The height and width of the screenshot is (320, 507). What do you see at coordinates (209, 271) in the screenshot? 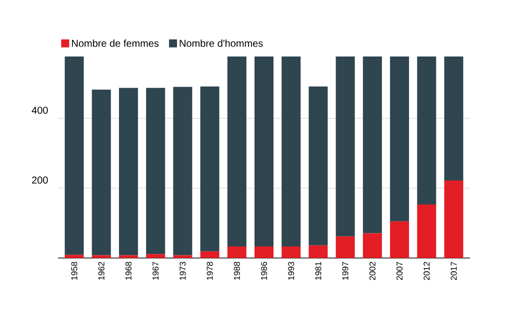
I see `x-tick-label: 1978` at bounding box center [209, 271].